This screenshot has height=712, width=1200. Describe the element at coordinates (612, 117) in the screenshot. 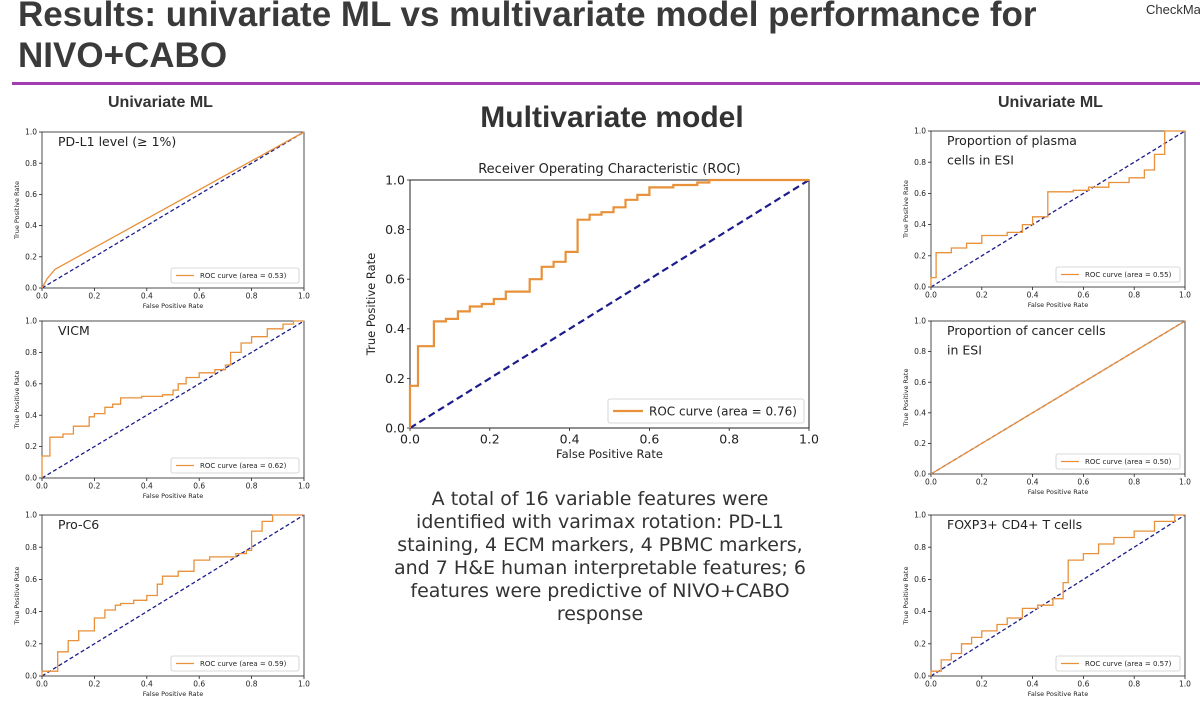

I see `multivariate-heading: Multivariate model` at that location.